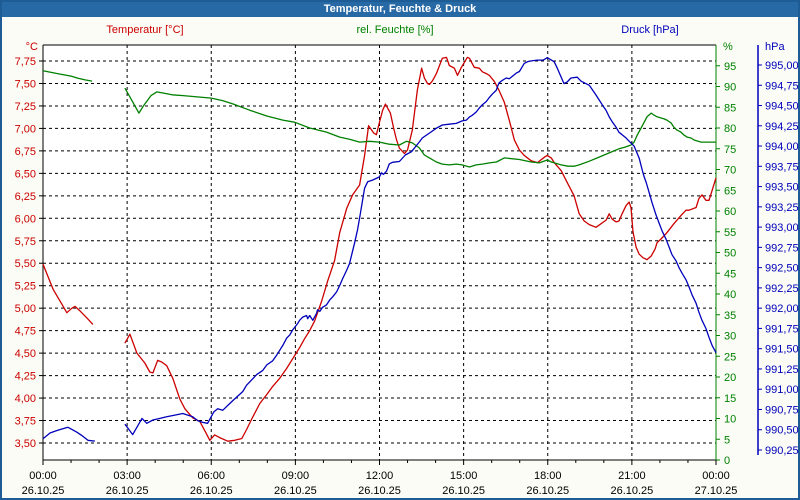  Describe the element at coordinates (782, 451) in the screenshot. I see `pressure-axis-tick-label: 990,25` at that location.